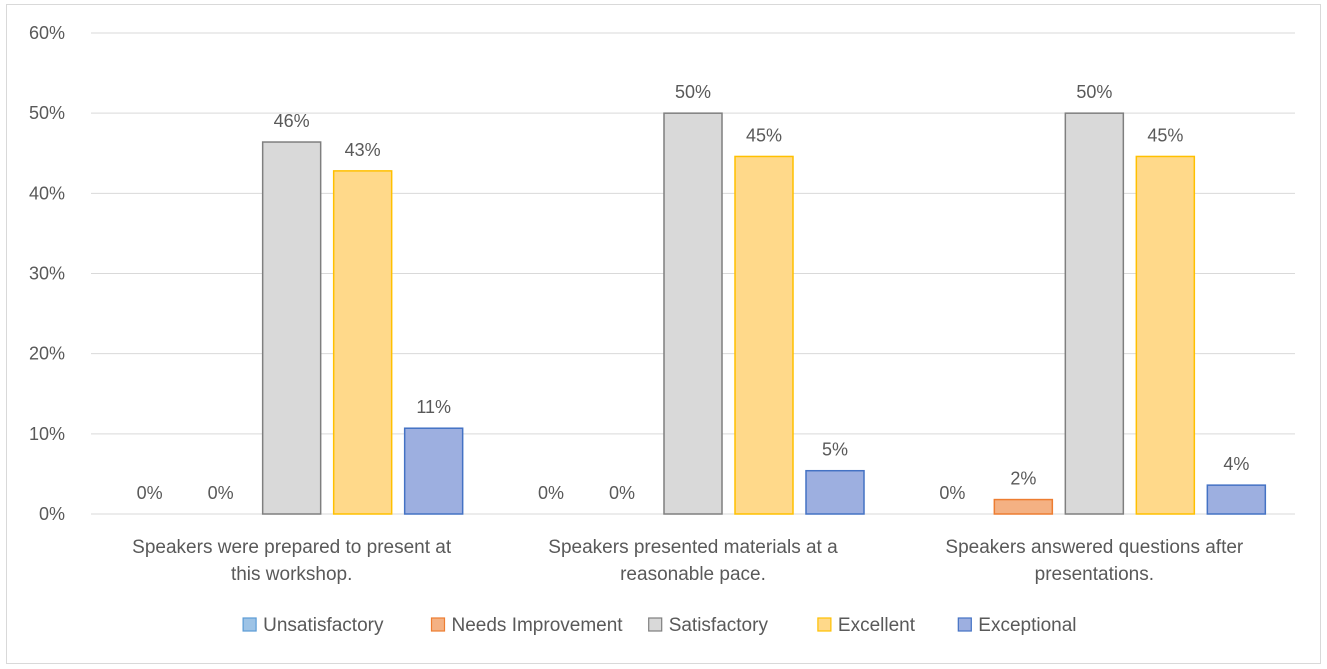  What do you see at coordinates (1023, 506) in the screenshot?
I see `bar-needs-improvement` at bounding box center [1023, 506].